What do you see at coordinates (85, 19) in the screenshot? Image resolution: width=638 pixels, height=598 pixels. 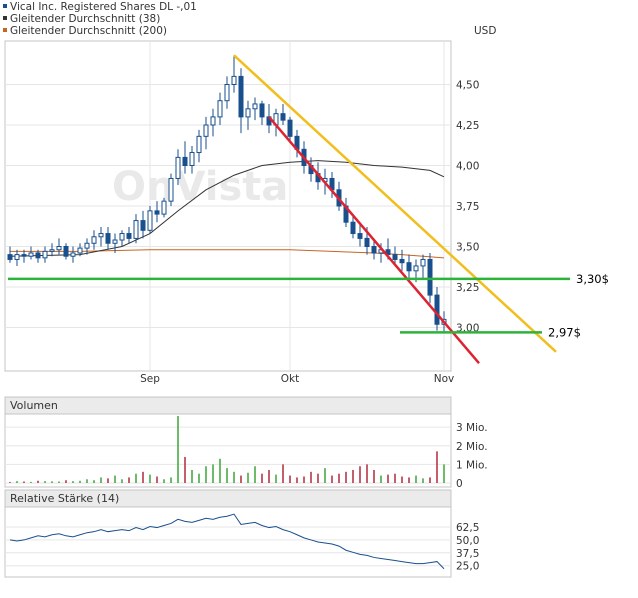 I see `legend-entry-ma38: Gleitender Durchschnitt (38)` at bounding box center [85, 19].